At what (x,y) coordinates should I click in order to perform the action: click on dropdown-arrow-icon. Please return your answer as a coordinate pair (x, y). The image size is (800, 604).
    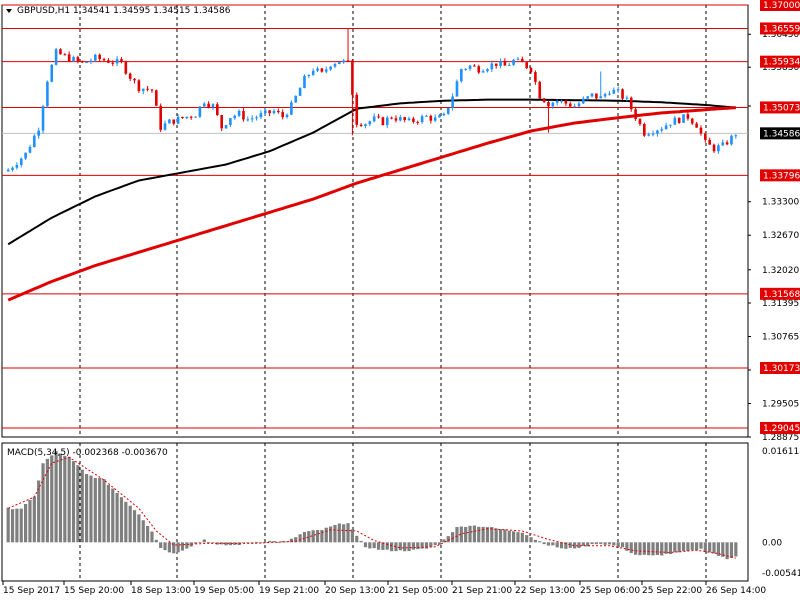
    Looking at the image, I should click on (9, 11).